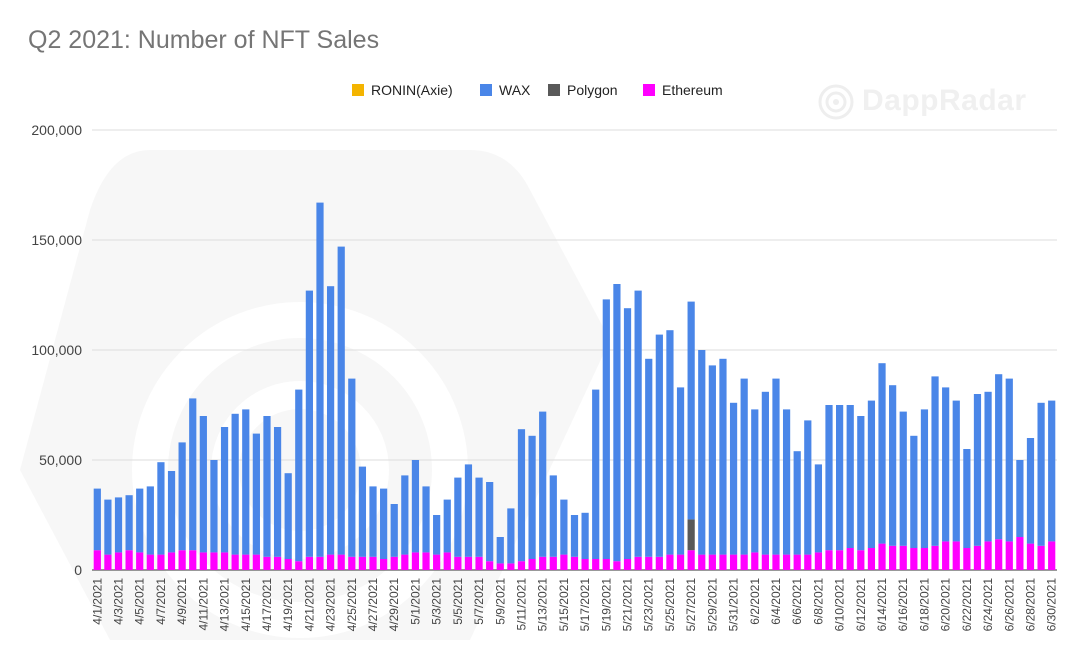  I want to click on legend-swatch-polygon, so click(554, 90).